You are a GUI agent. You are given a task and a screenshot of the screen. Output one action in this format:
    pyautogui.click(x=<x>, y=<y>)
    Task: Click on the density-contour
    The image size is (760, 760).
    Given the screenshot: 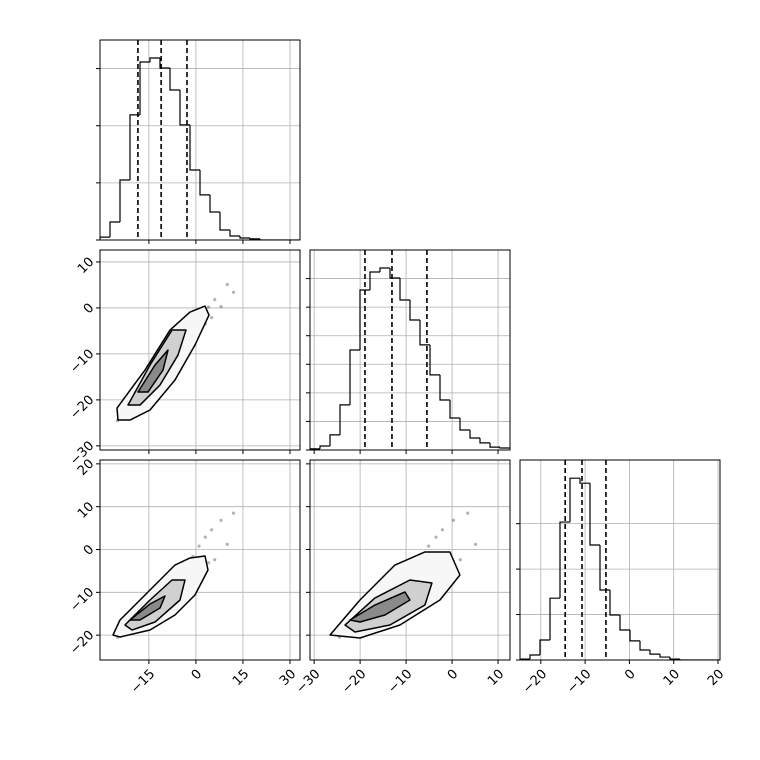 What is the action you would take?
    pyautogui.click(x=380, y=607)
    